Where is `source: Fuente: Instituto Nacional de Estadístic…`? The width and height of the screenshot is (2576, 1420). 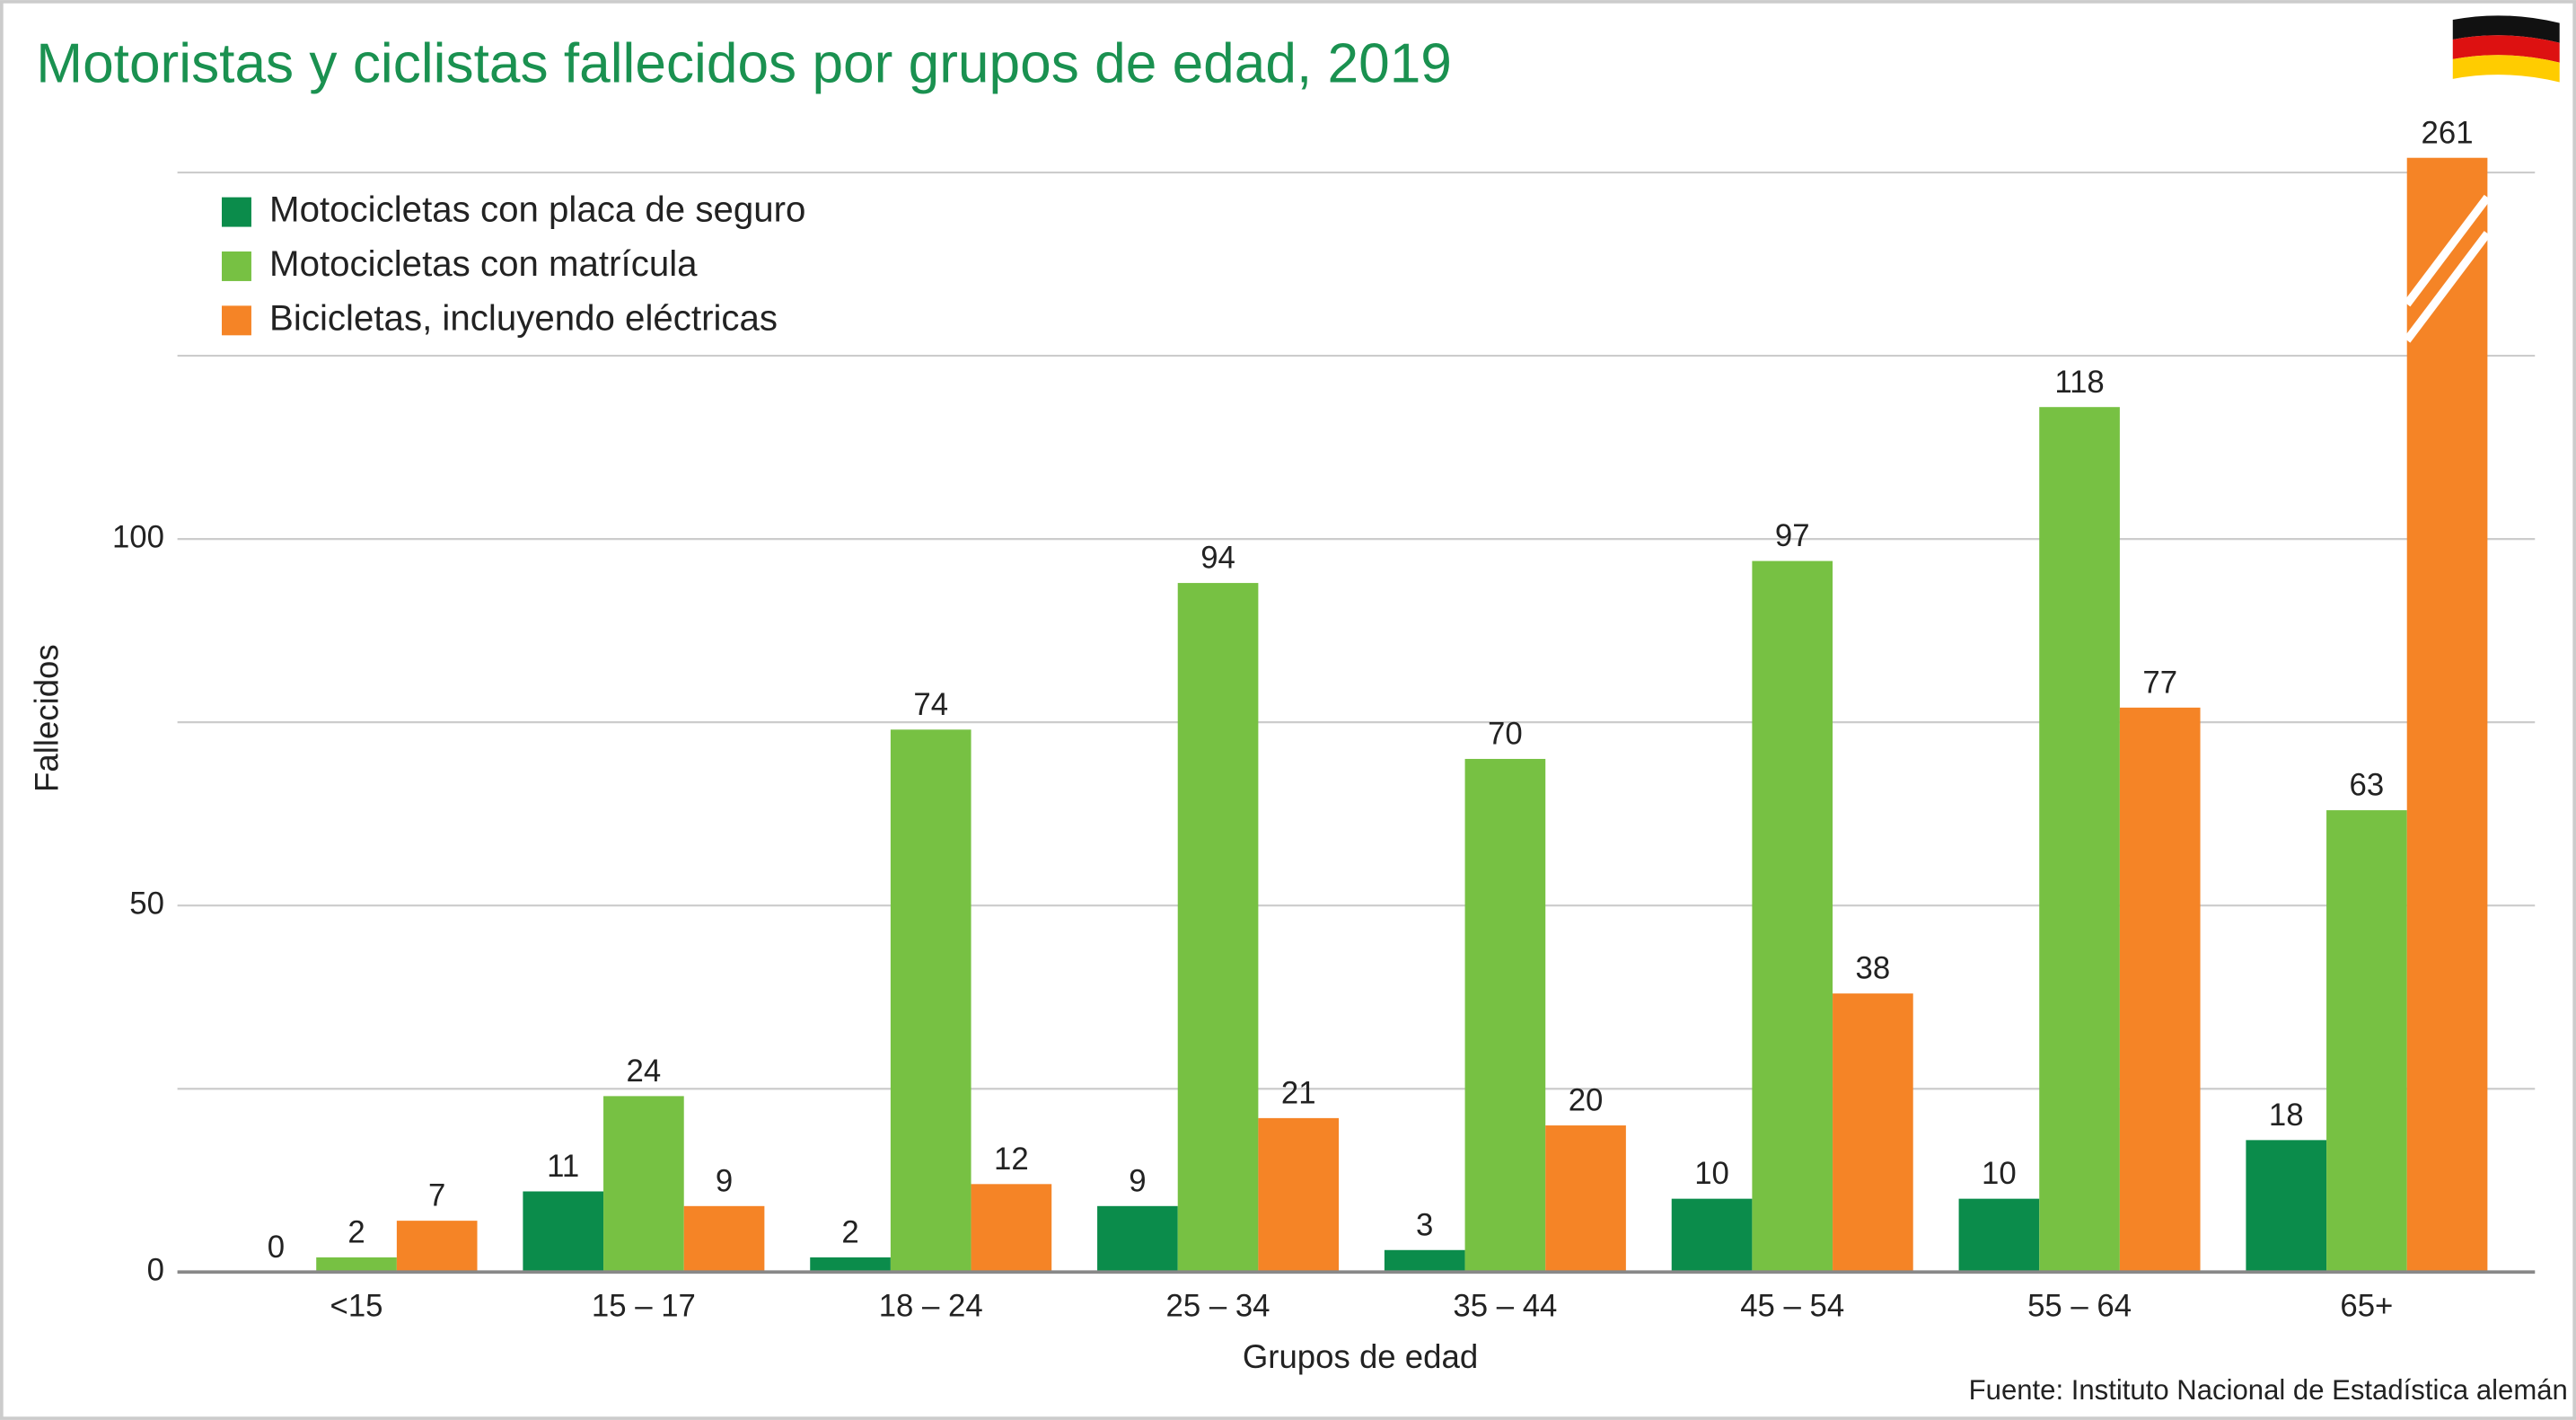
source: Fuente: Instituto Nacional de Estadístic… is located at coordinates (2269, 1390).